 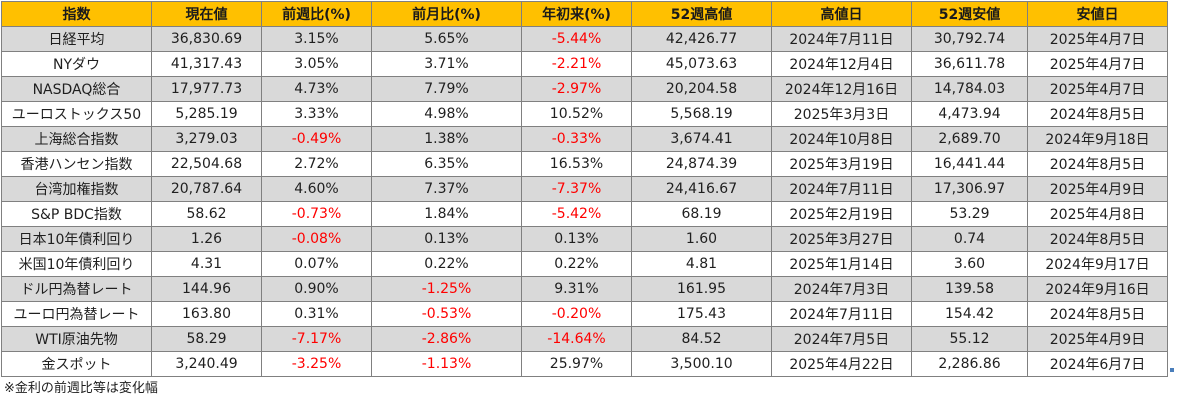 What do you see at coordinates (701, 264) in the screenshot?
I see `table-cell: 4.81` at bounding box center [701, 264].